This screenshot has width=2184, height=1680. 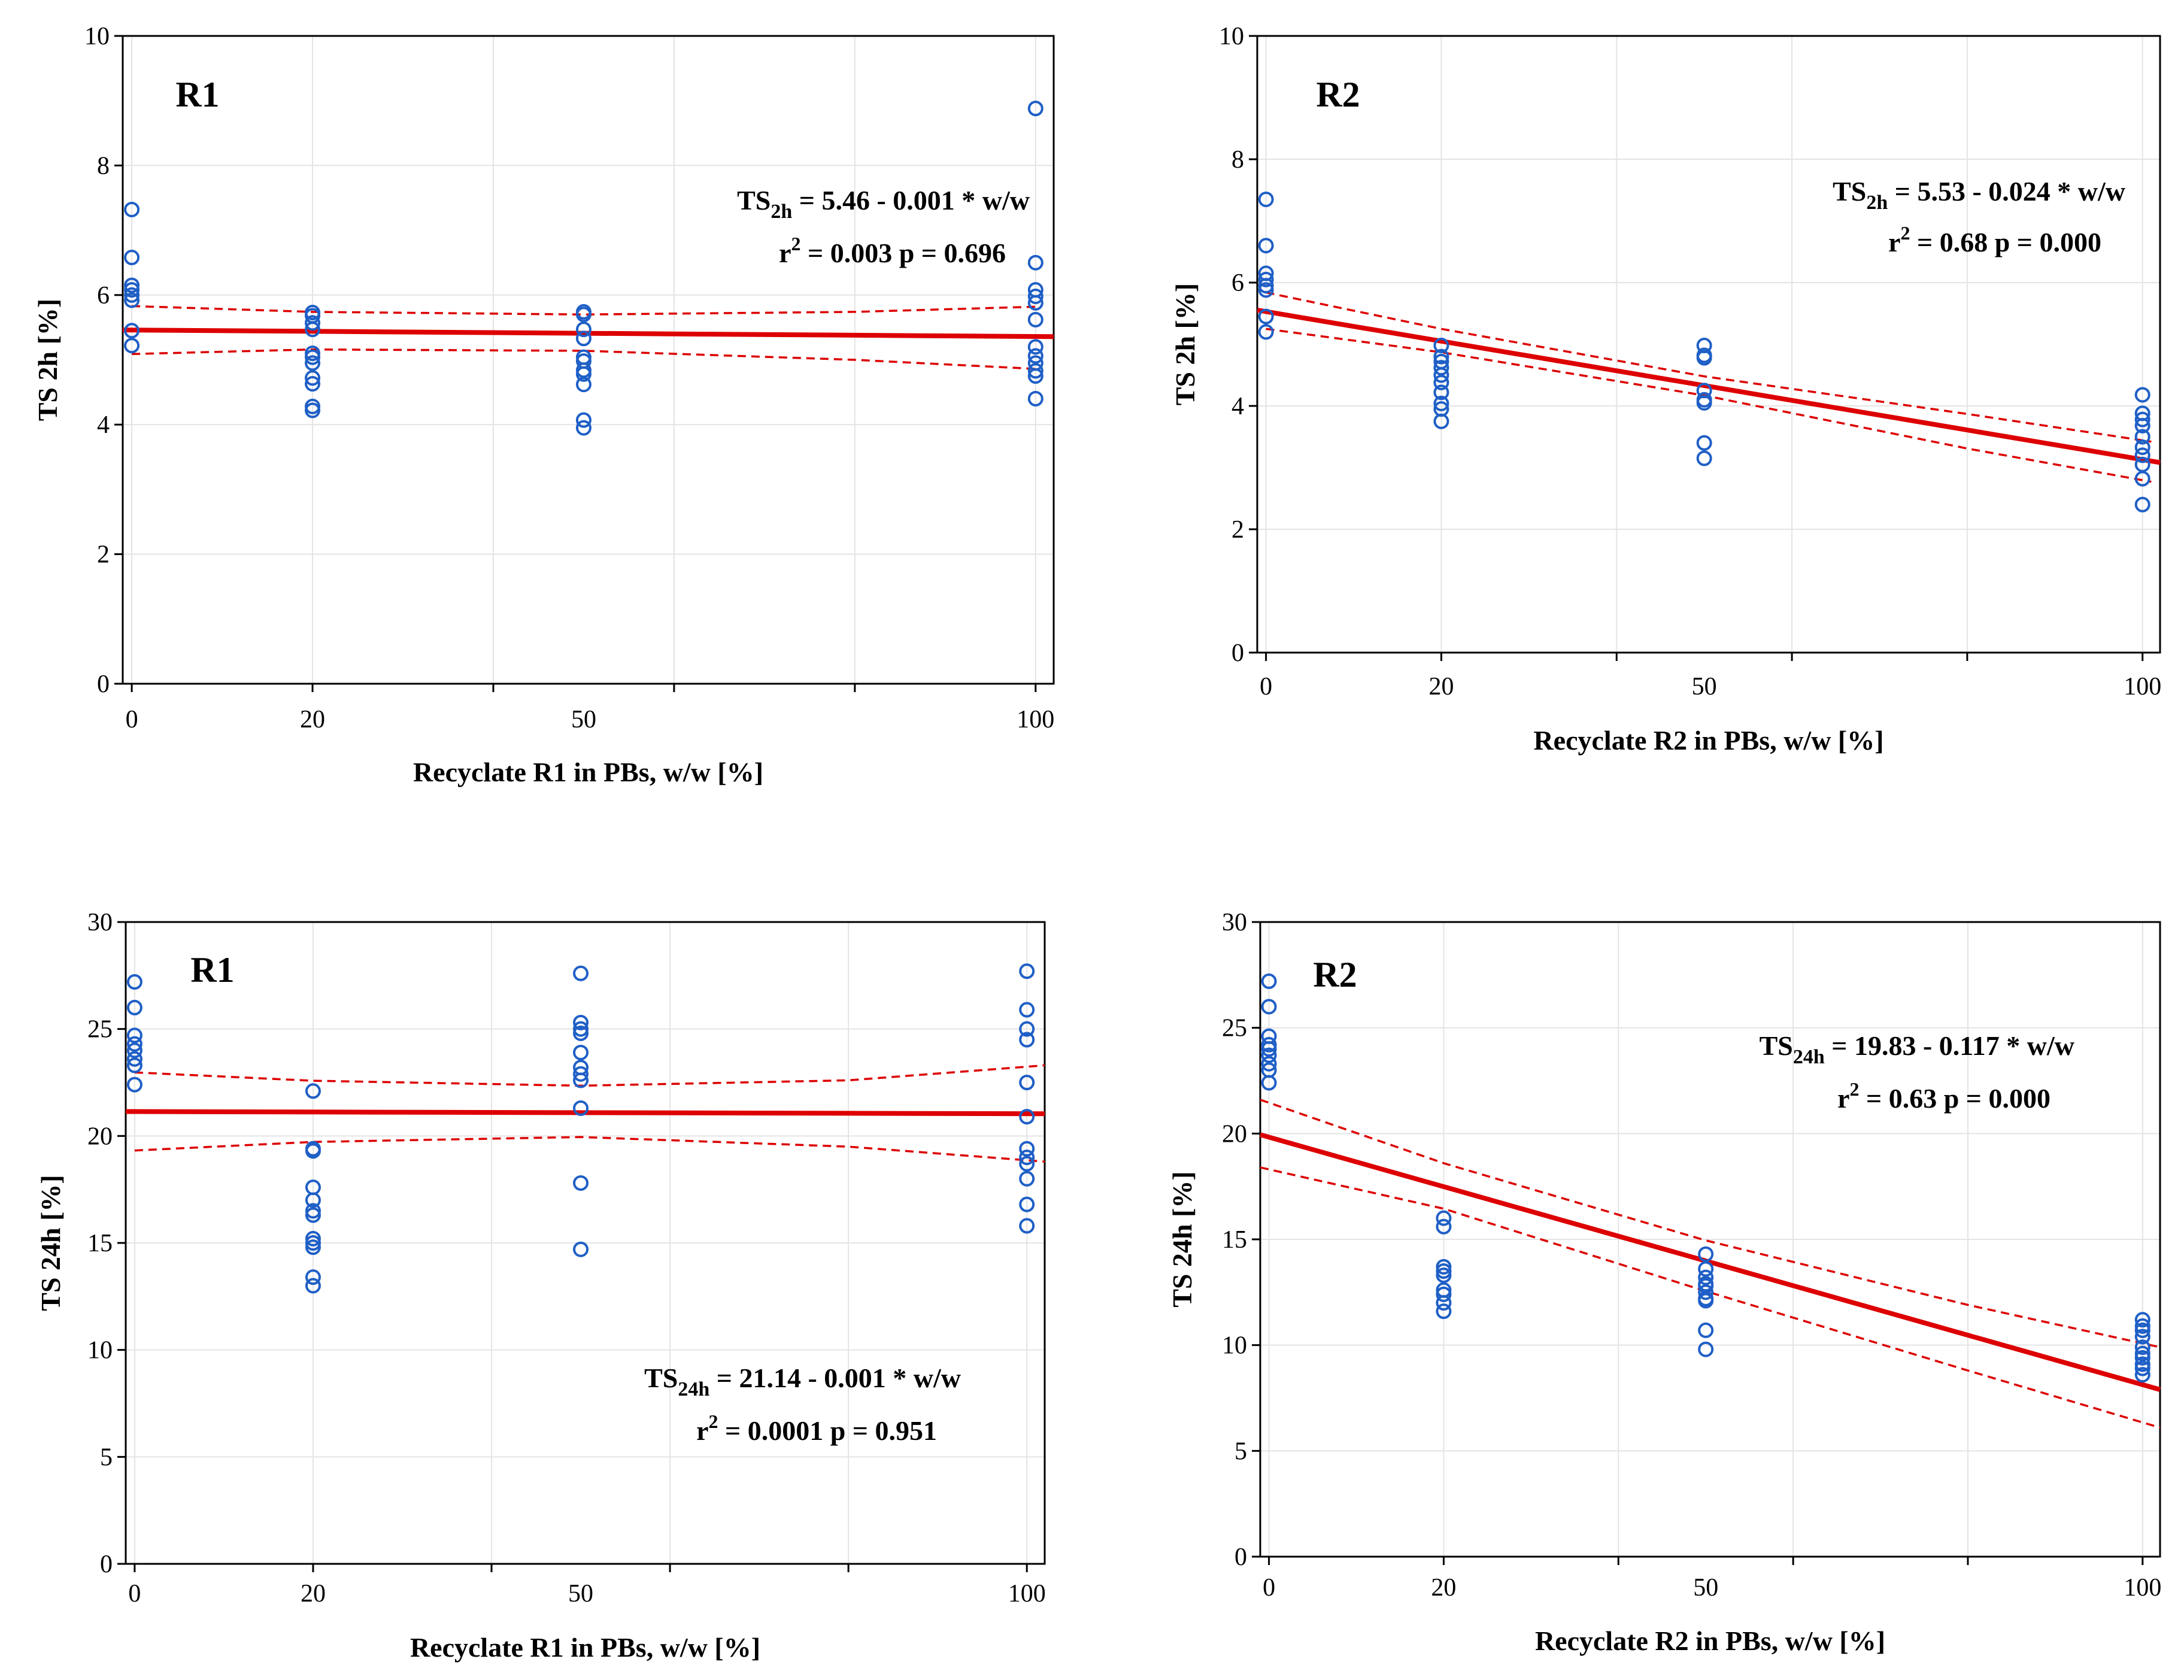 I want to click on r2-p-values: r2 = 0.003 p = 0.696, so click(x=892, y=250).